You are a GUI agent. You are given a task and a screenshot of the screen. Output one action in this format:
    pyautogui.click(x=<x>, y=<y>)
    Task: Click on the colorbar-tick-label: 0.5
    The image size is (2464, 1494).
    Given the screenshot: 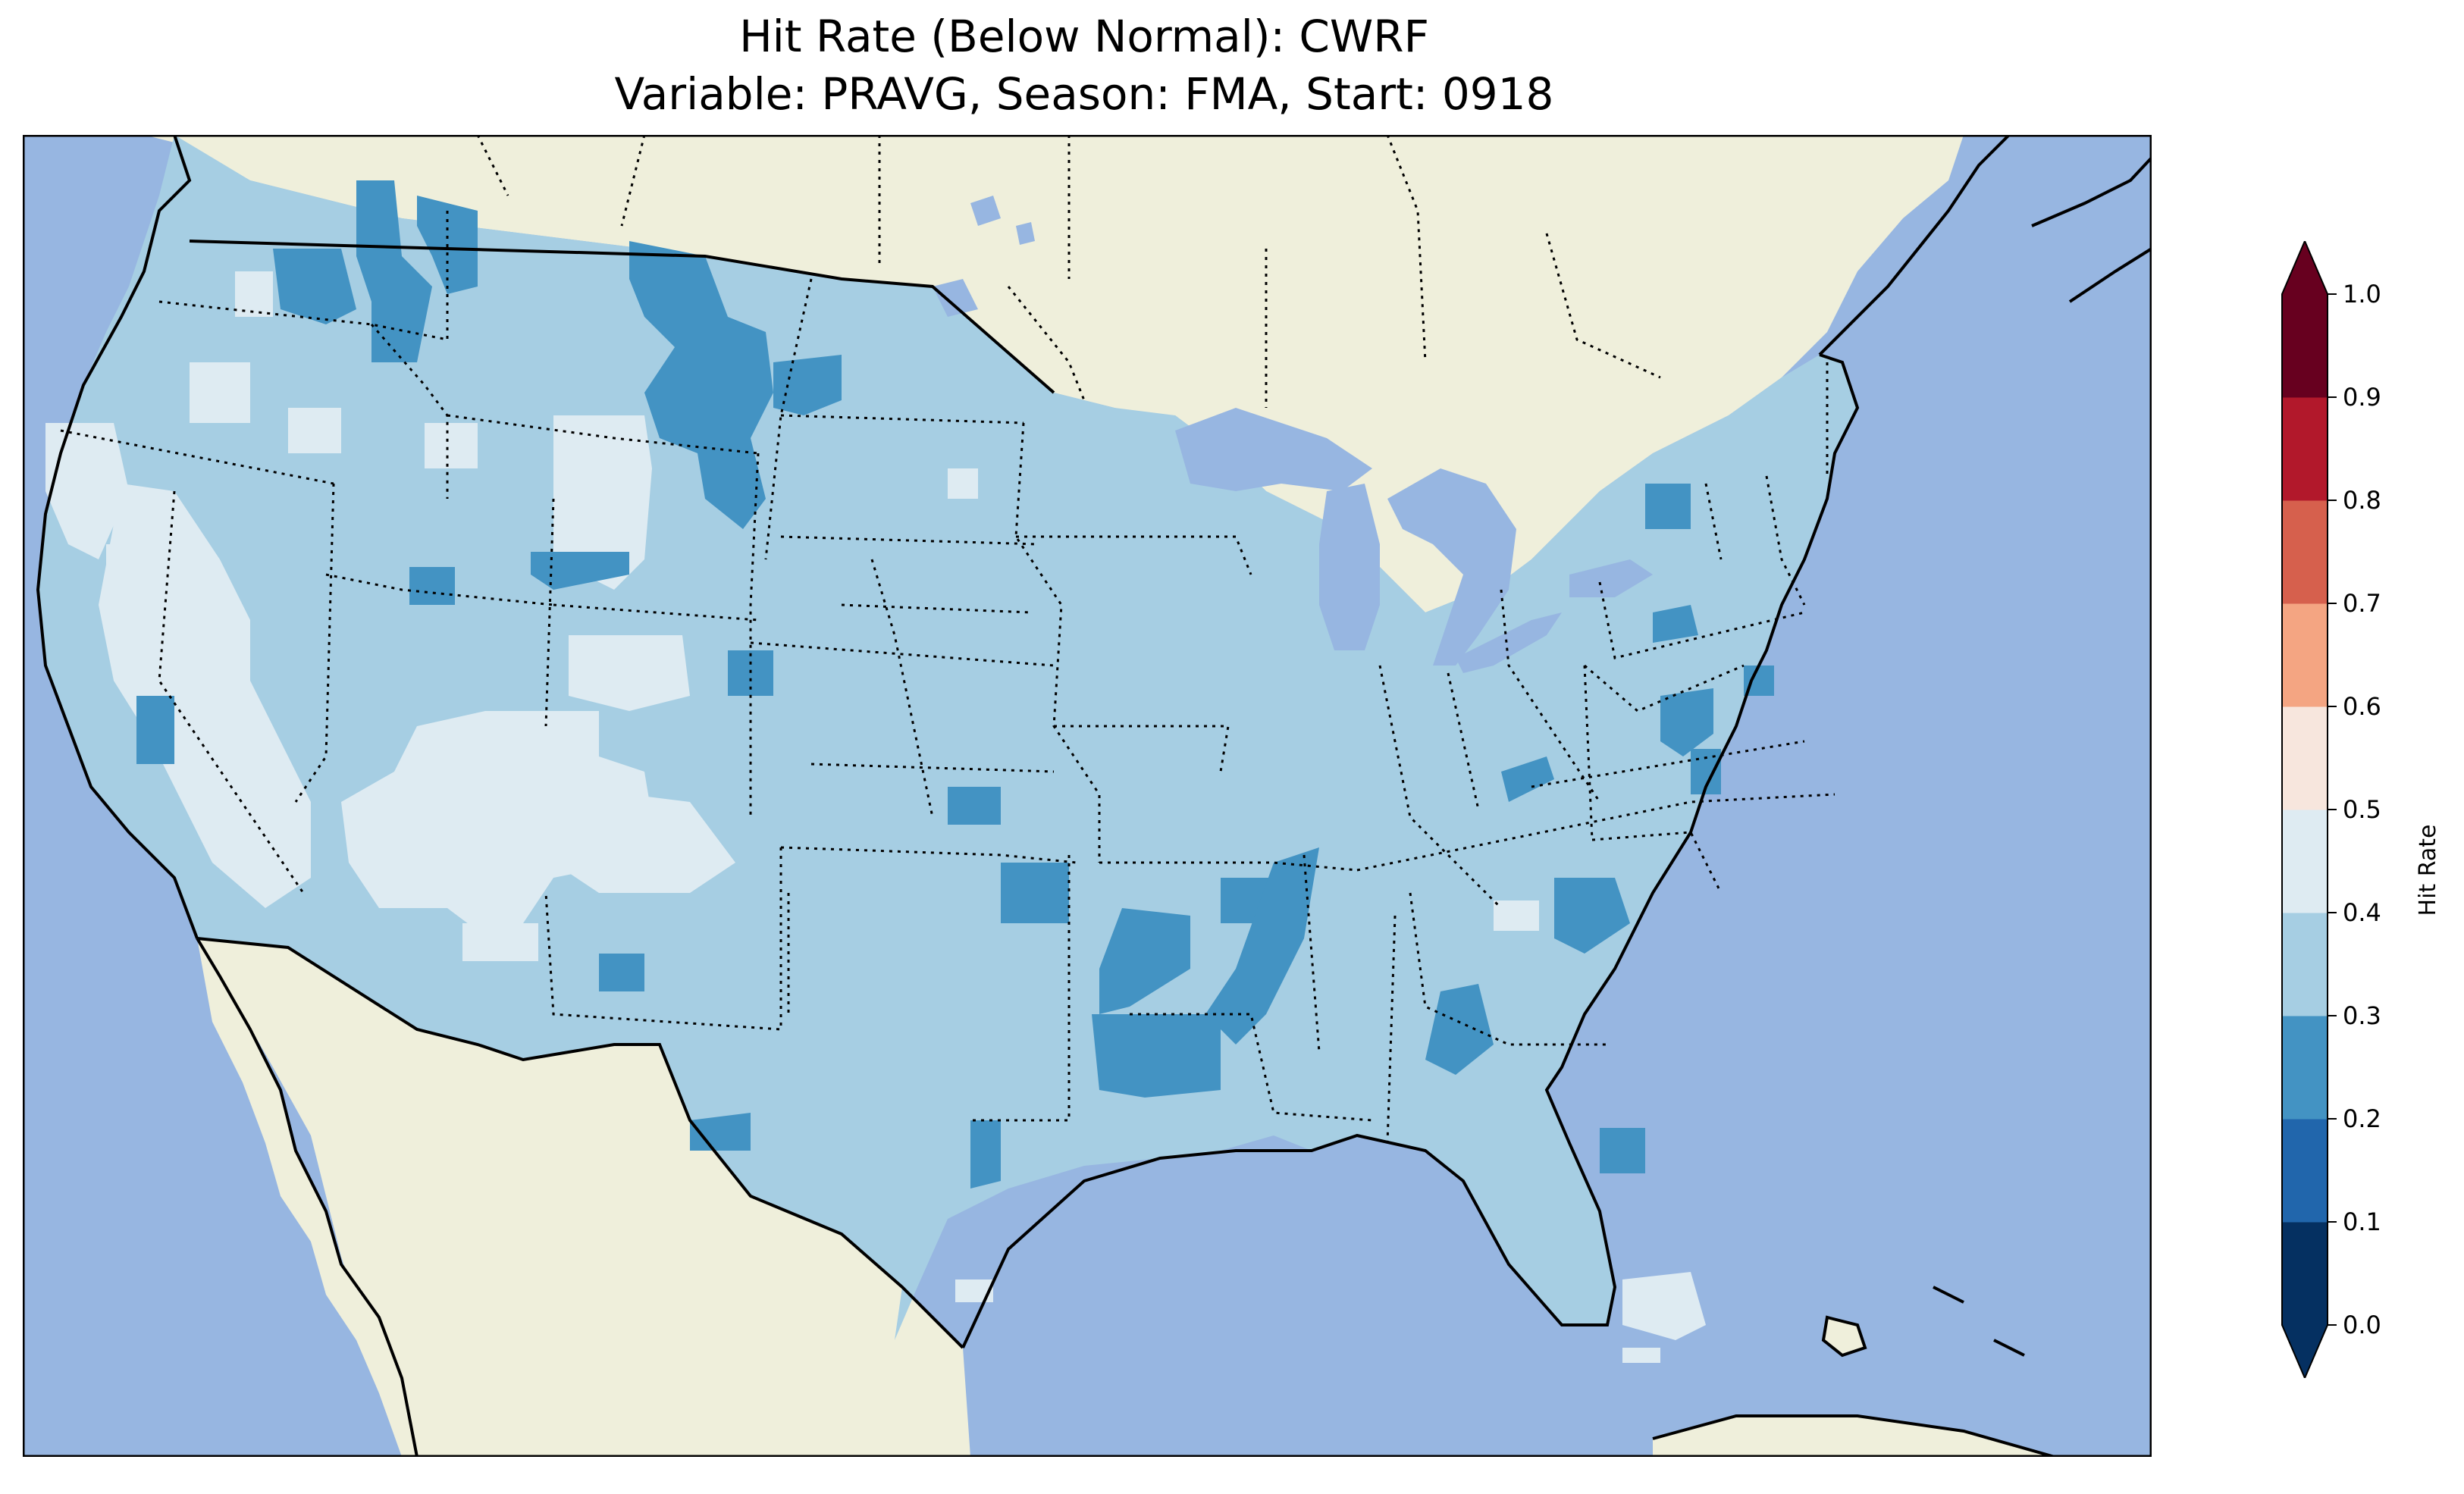 What is the action you would take?
    pyautogui.click(x=2362, y=809)
    